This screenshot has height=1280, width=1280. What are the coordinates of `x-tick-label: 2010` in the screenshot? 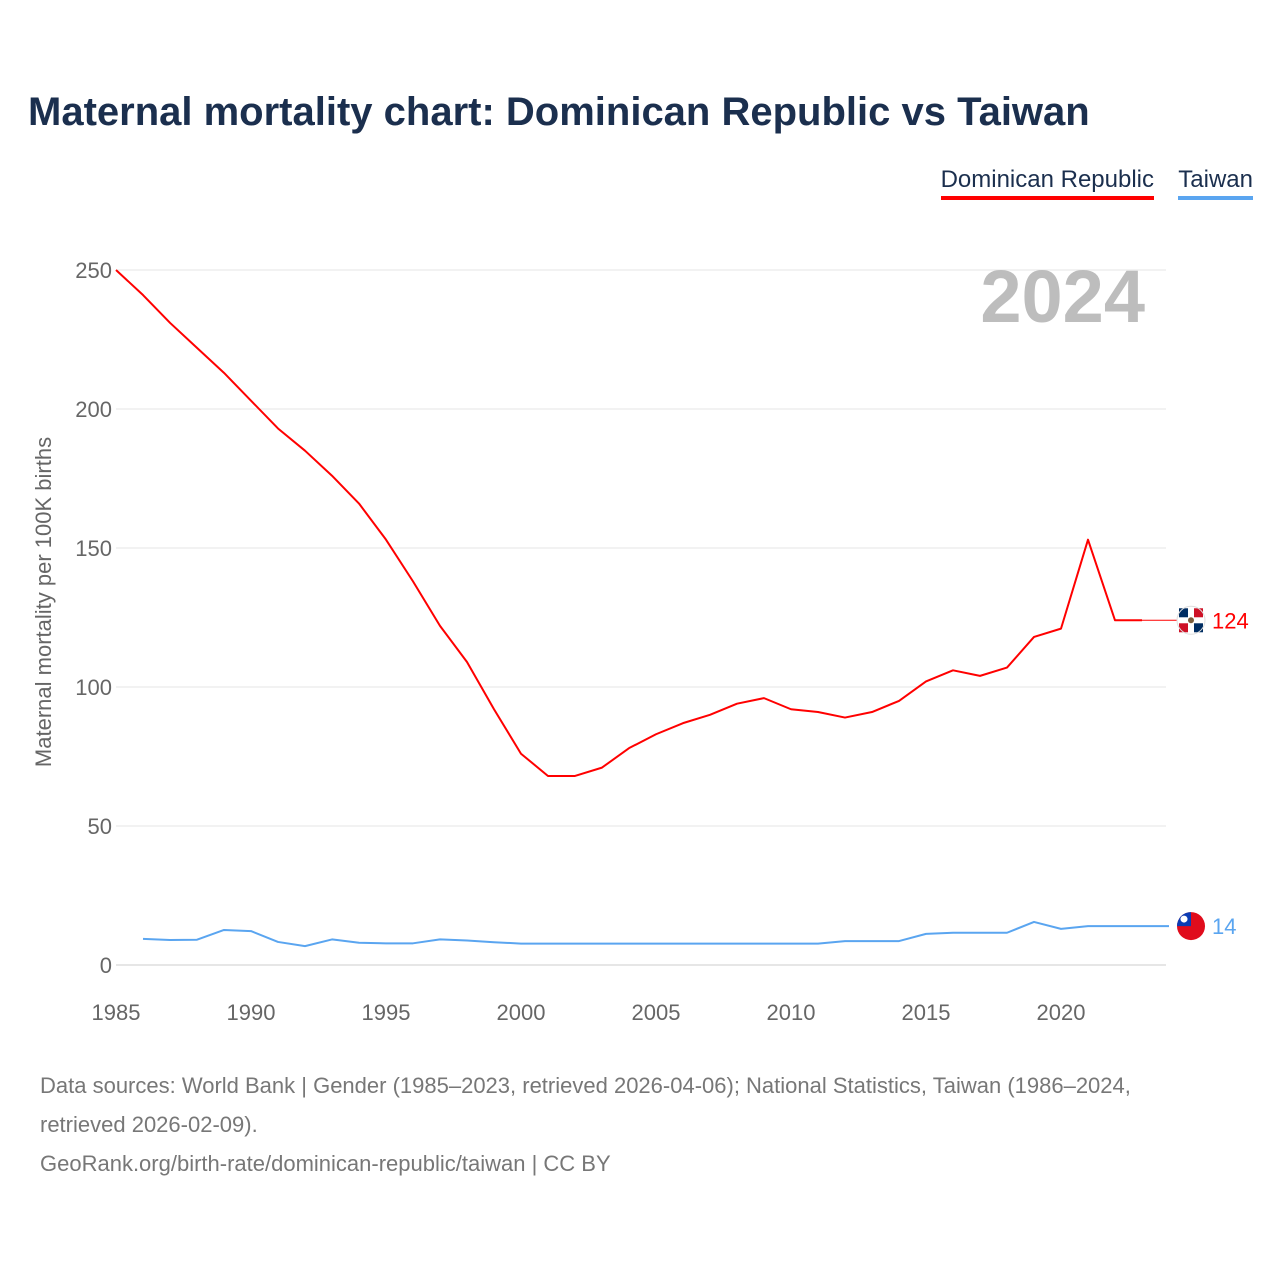 It's located at (791, 1012).